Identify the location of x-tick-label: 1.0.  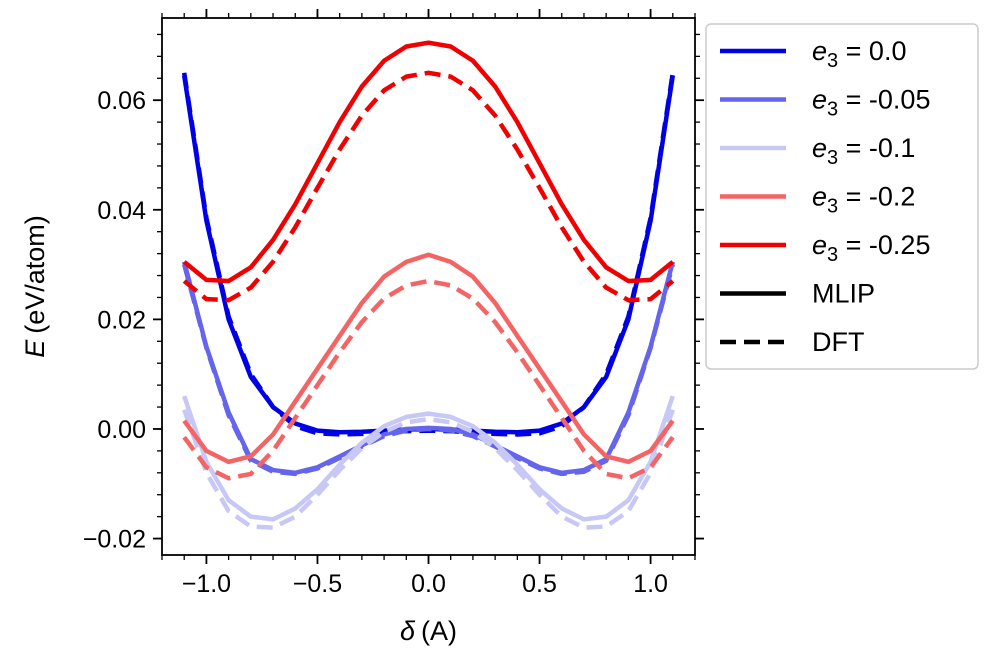
(650, 584).